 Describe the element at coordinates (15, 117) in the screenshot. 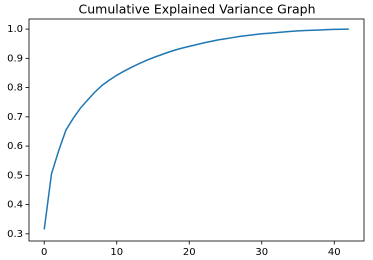

I see `y-tick-label: 0.7` at that location.